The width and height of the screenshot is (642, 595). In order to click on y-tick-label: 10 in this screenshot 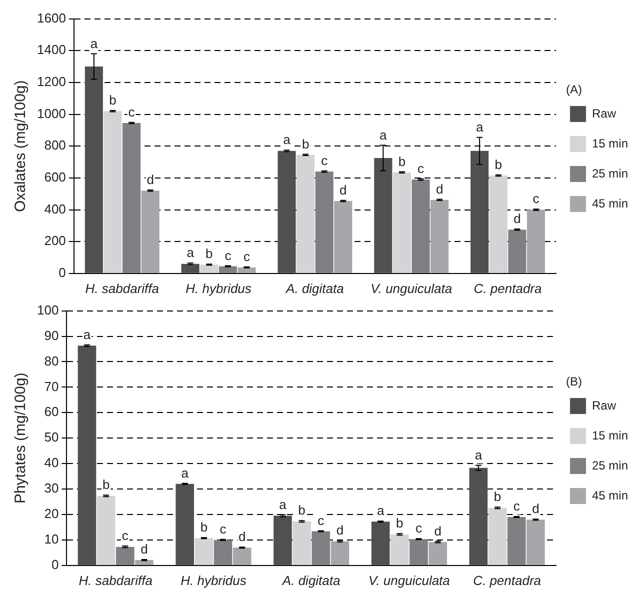, I will do `click(51, 539)`.